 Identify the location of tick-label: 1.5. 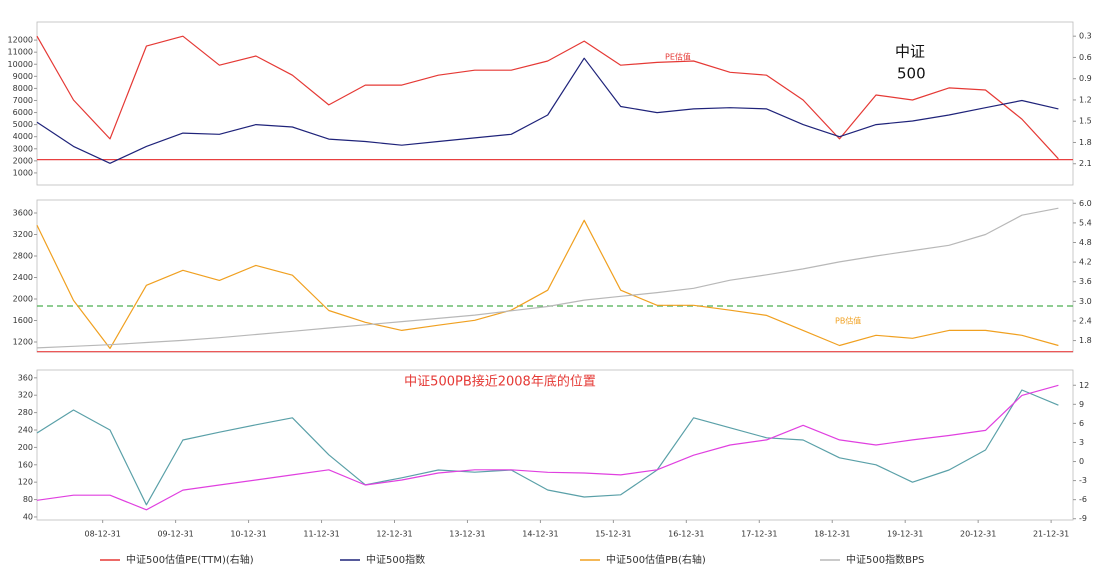
(1085, 121).